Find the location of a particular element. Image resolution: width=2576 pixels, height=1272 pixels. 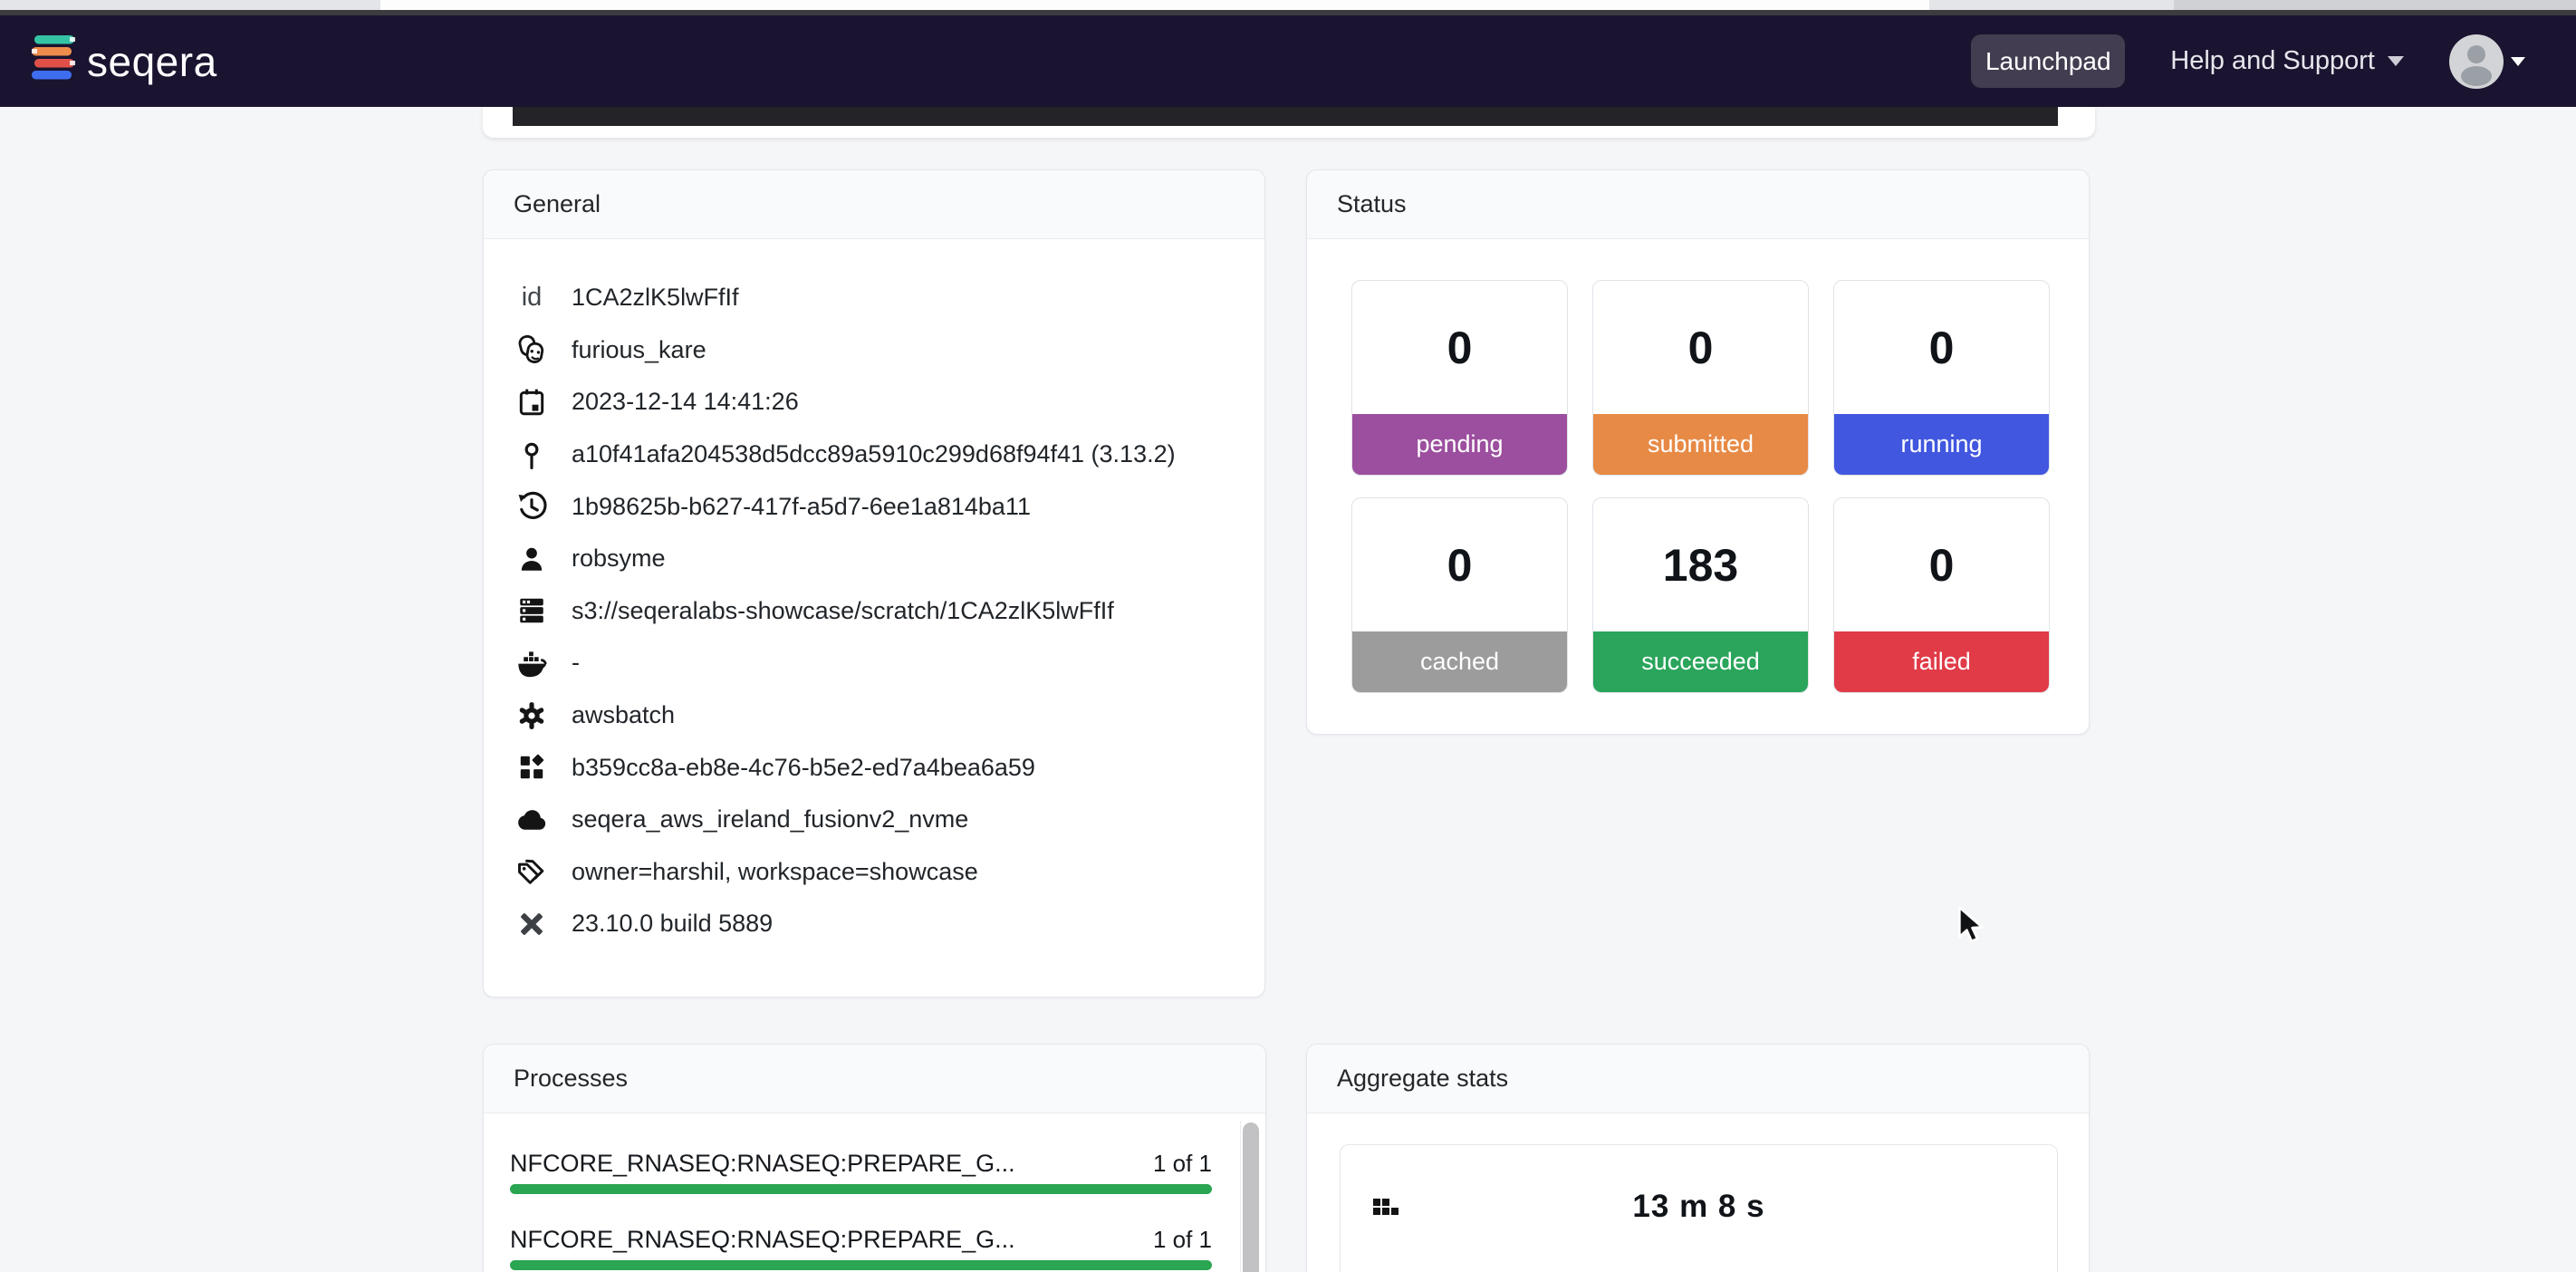

failed-count: 0 is located at coordinates (1941, 565).